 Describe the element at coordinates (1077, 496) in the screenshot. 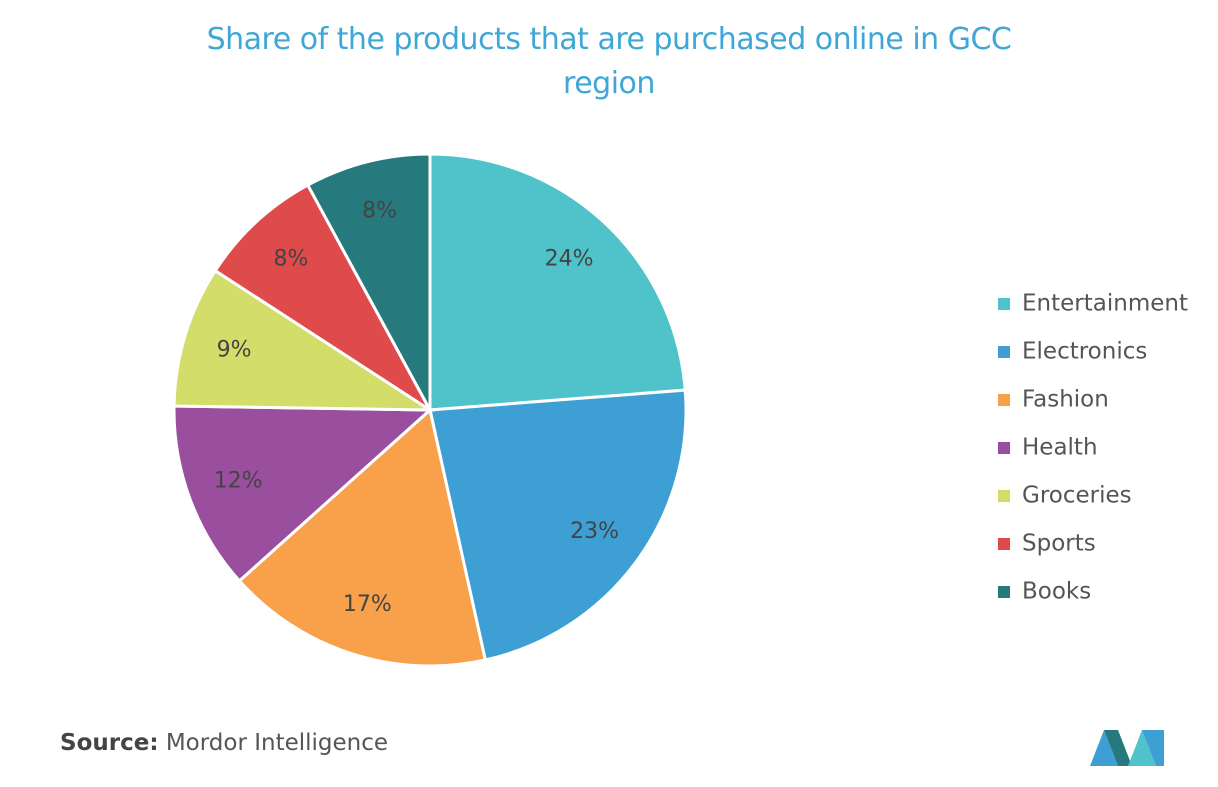

I see `legend-label: Groceries` at that location.